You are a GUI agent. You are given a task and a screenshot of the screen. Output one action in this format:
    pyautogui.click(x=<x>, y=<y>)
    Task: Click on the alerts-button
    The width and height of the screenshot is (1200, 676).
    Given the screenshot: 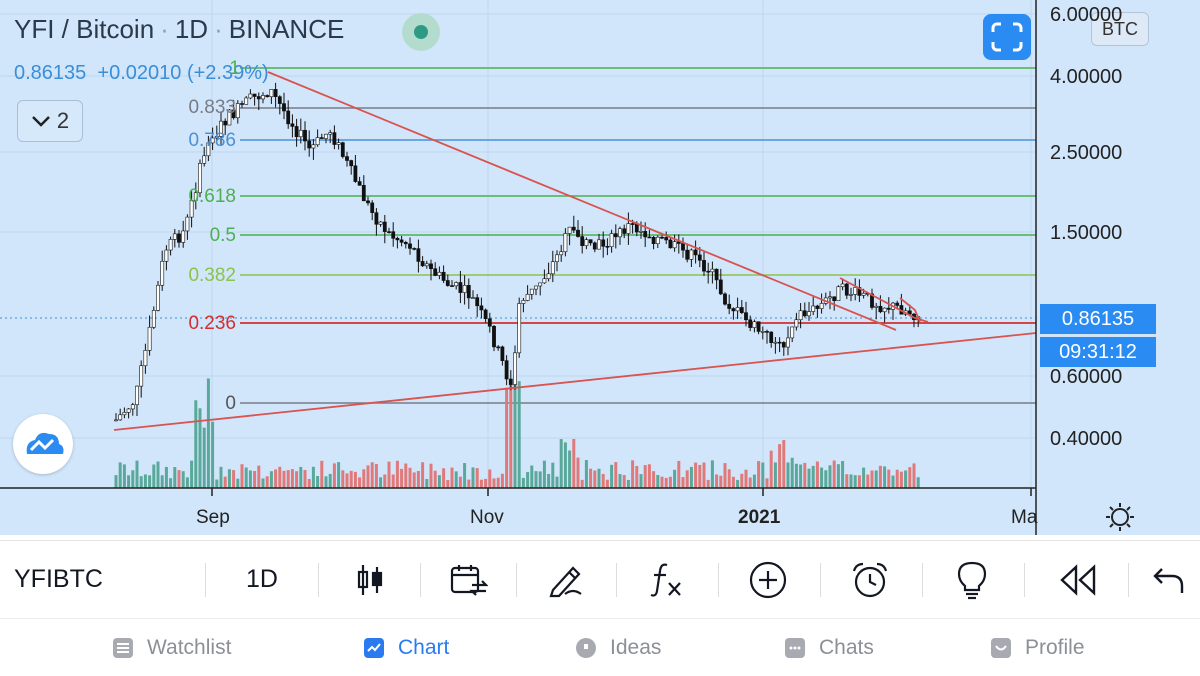 What is the action you would take?
    pyautogui.click(x=870, y=579)
    